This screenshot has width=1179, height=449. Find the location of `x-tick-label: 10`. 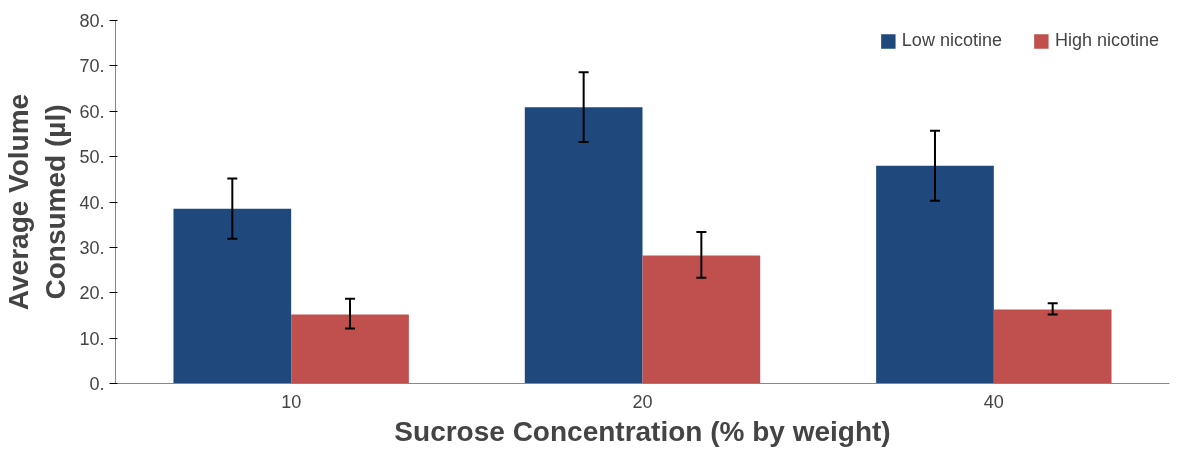

x-tick-label: 10 is located at coordinates (291, 401).